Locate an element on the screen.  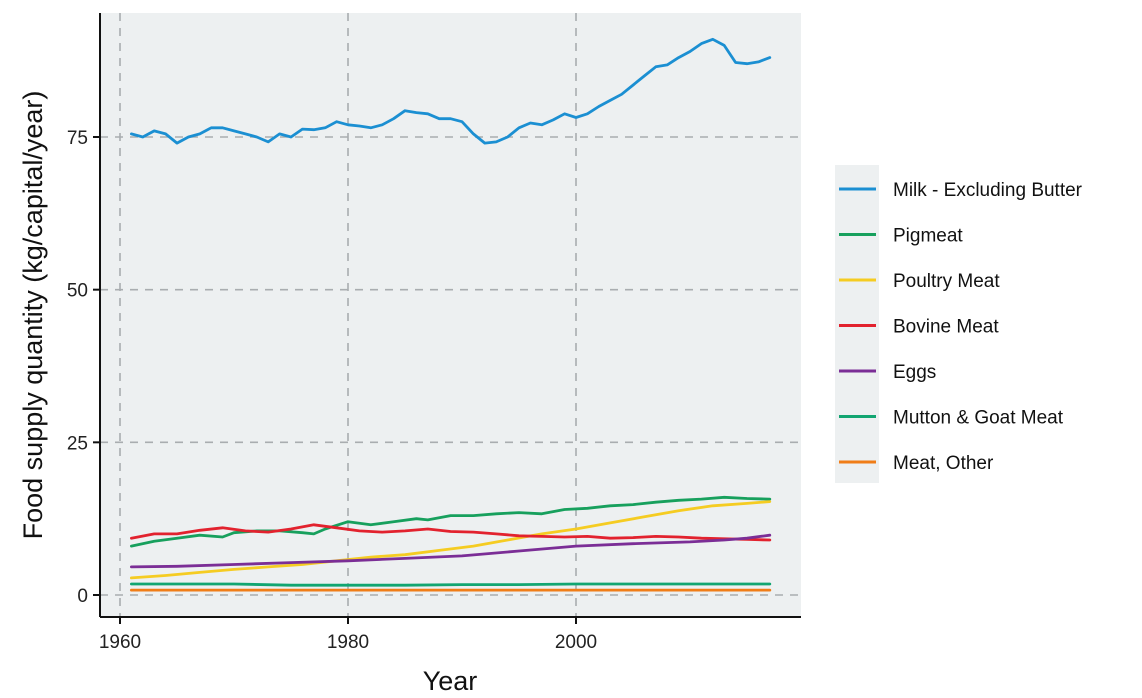
legend-label-poultry-meat: Poultry Meat is located at coordinates (946, 281).